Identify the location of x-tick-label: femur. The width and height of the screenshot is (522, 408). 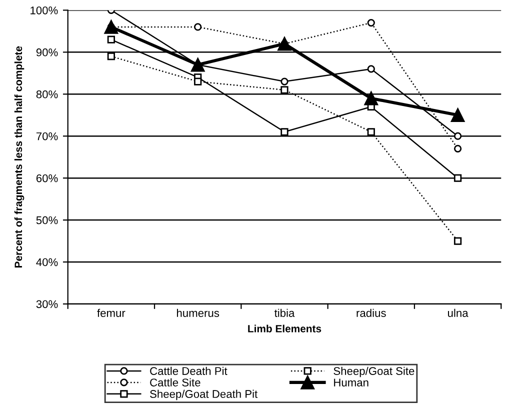
(111, 312).